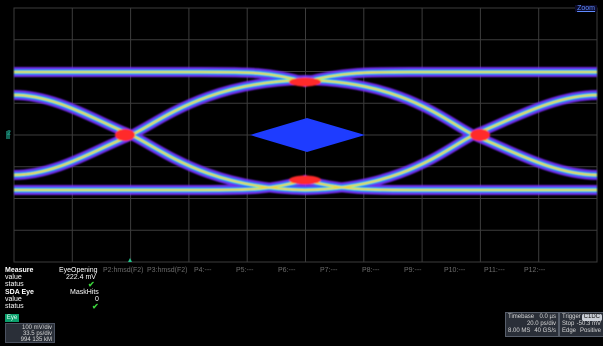 The width and height of the screenshot is (603, 346). Describe the element at coordinates (307, 135) in the screenshot. I see `eye-mask-diamond` at that location.